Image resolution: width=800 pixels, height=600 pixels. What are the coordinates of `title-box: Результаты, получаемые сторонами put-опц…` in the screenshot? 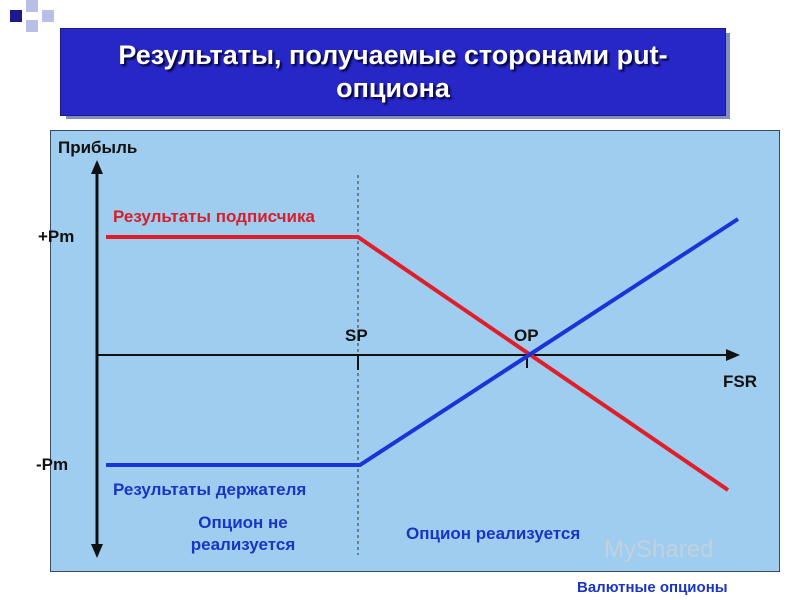 It's located at (393, 72).